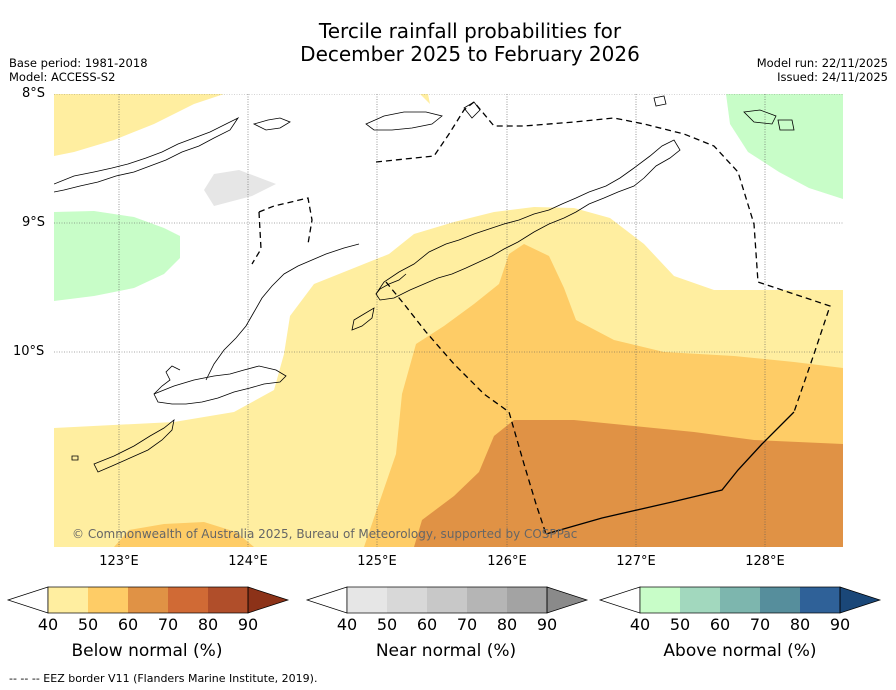 Image resolution: width=896 pixels, height=690 pixels. I want to click on colorbar-near-tick-label: 60, so click(427, 624).